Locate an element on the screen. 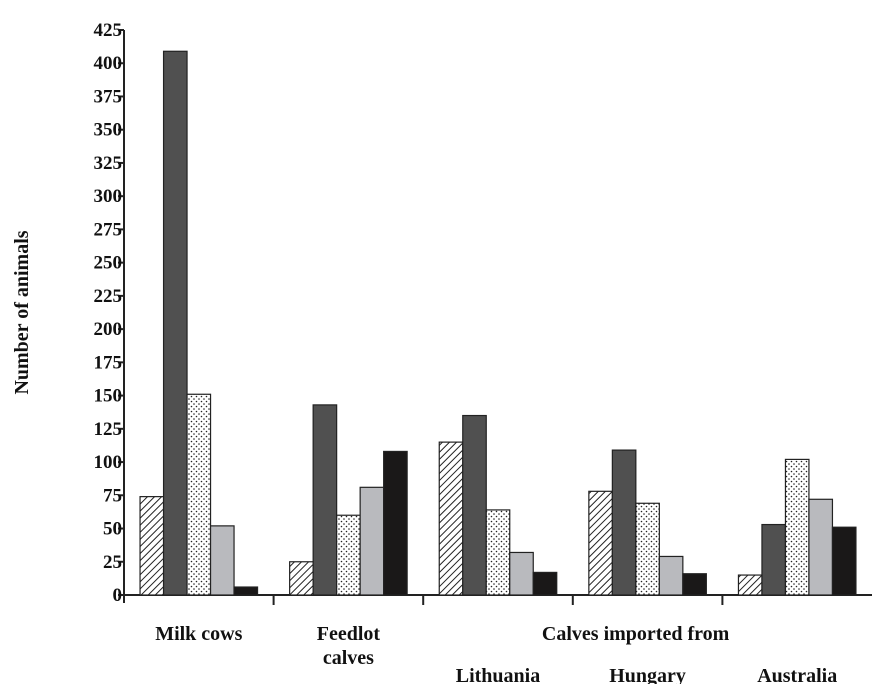  y-tick-label: 0 is located at coordinates (118, 595).